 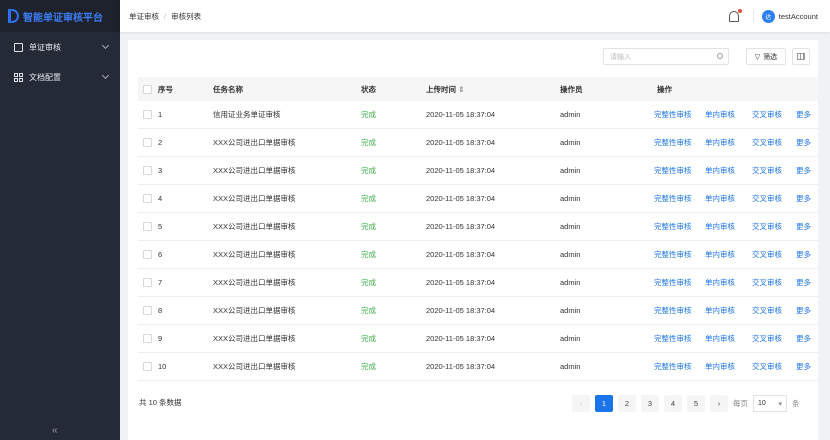 I want to click on search-input: 请输入, so click(x=666, y=56).